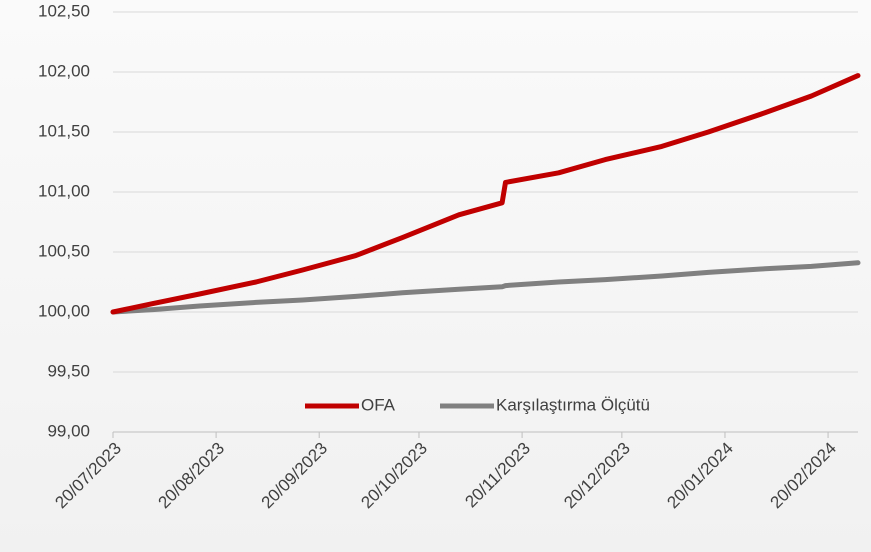  Describe the element at coordinates (68, 430) in the screenshot. I see `y-tick-label: 99,00` at that location.